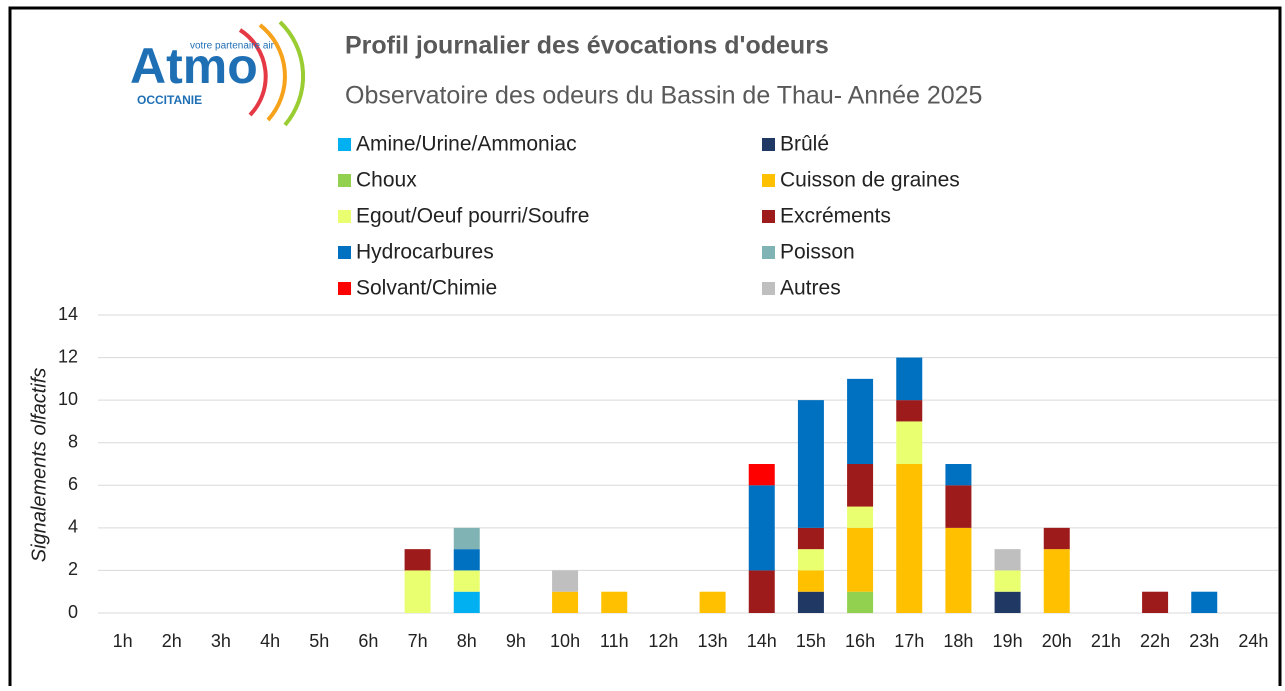 The height and width of the screenshot is (691, 1285). I want to click on y-tick-label: 8, so click(73, 441).